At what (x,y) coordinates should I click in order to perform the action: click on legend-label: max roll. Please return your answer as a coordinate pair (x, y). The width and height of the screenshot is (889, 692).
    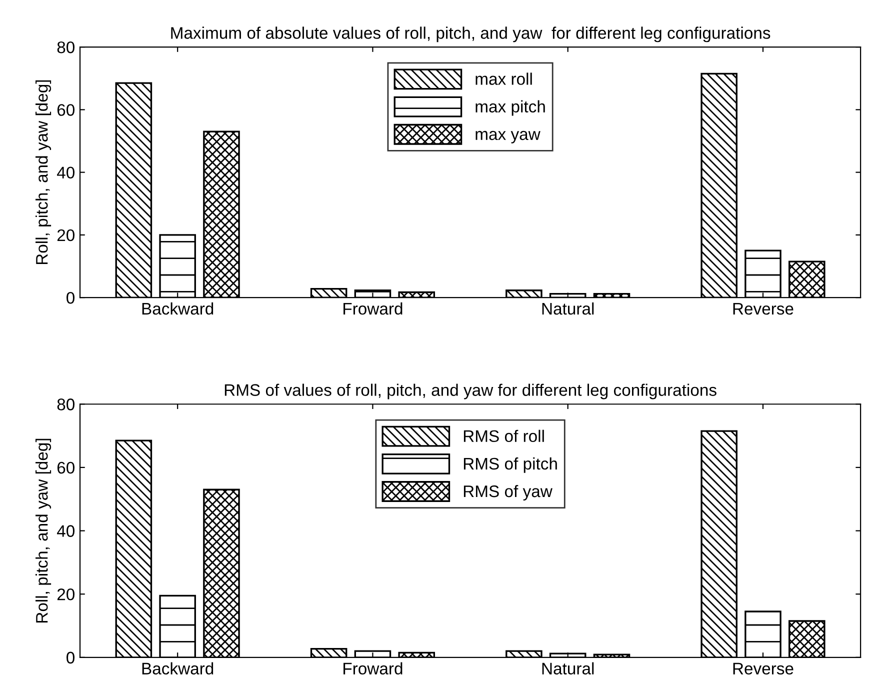
    Looking at the image, I should click on (504, 78).